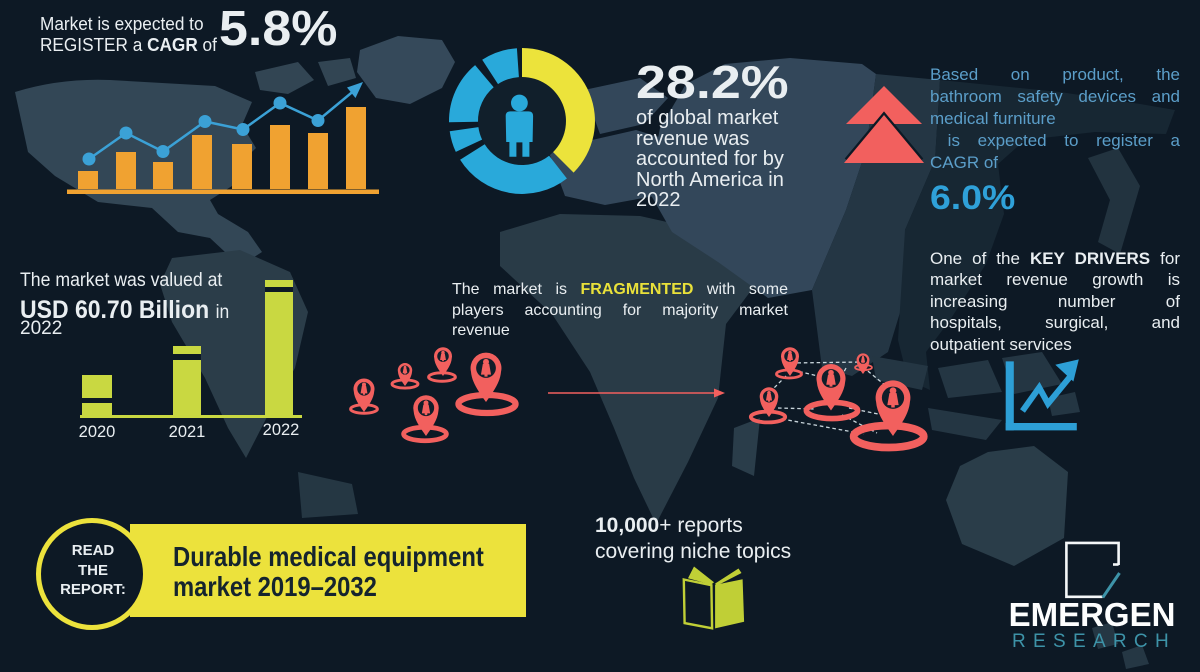  What do you see at coordinates (97, 431) in the screenshot?
I see `svg-text: 2020` at bounding box center [97, 431].